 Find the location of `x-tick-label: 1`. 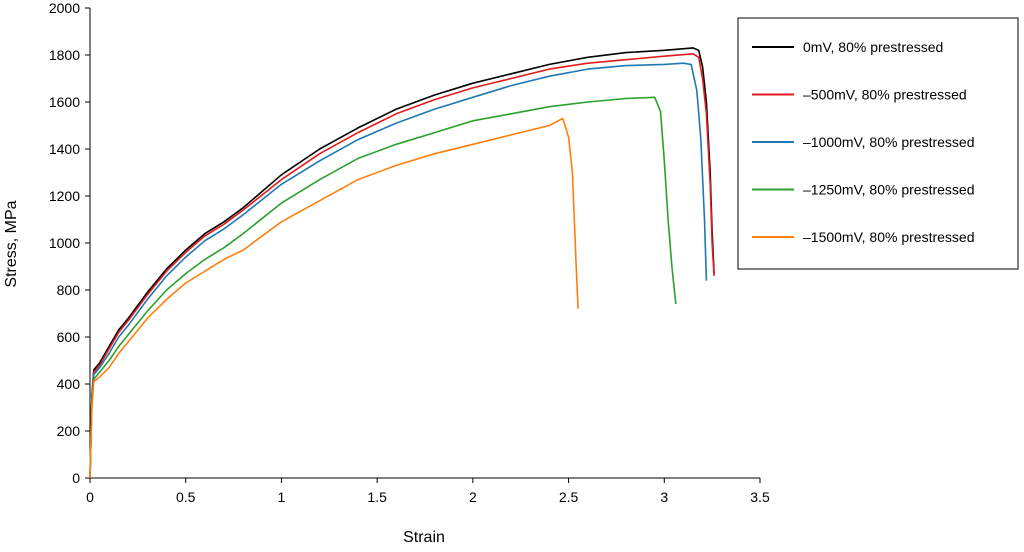

x-tick-label: 1 is located at coordinates (282, 497).